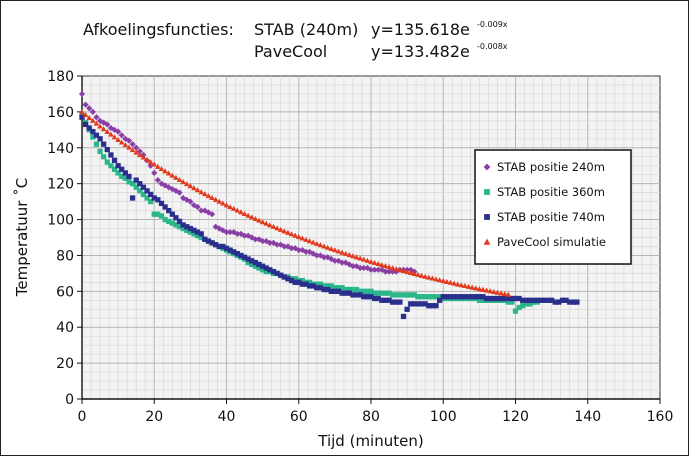  Describe the element at coordinates (551, 242) in the screenshot. I see `legend-label: PaveCool simulatie` at that location.